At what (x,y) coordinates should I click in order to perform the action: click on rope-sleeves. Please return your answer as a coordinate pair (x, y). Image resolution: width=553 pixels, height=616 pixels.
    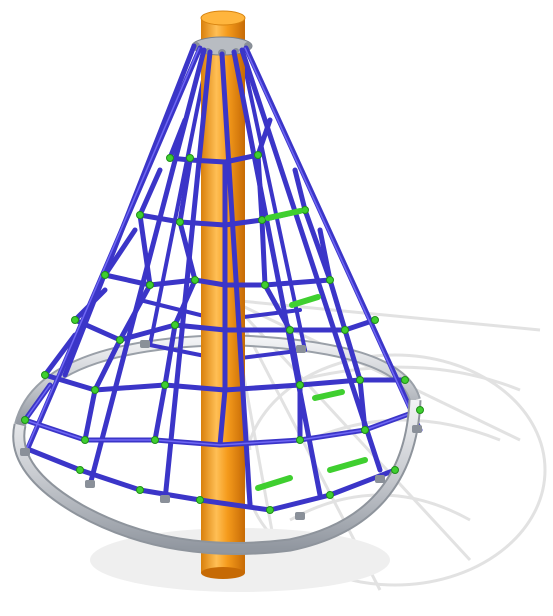
    Looking at the image, I should click on (311, 349).